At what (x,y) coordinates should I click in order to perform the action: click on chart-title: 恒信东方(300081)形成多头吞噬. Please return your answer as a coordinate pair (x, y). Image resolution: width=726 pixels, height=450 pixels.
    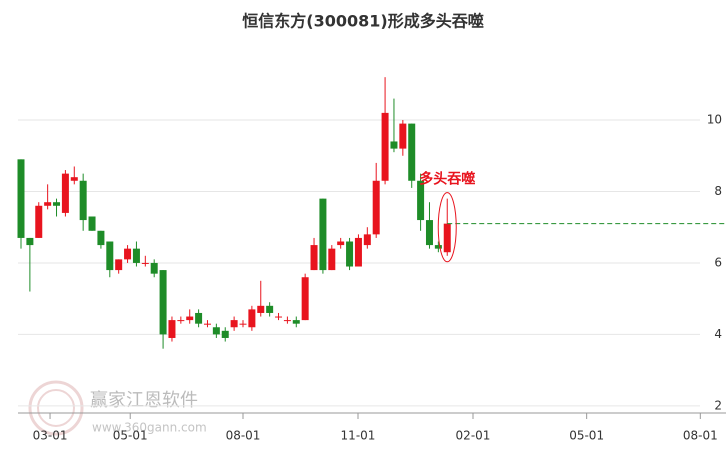
    Looking at the image, I should click on (362, 21).